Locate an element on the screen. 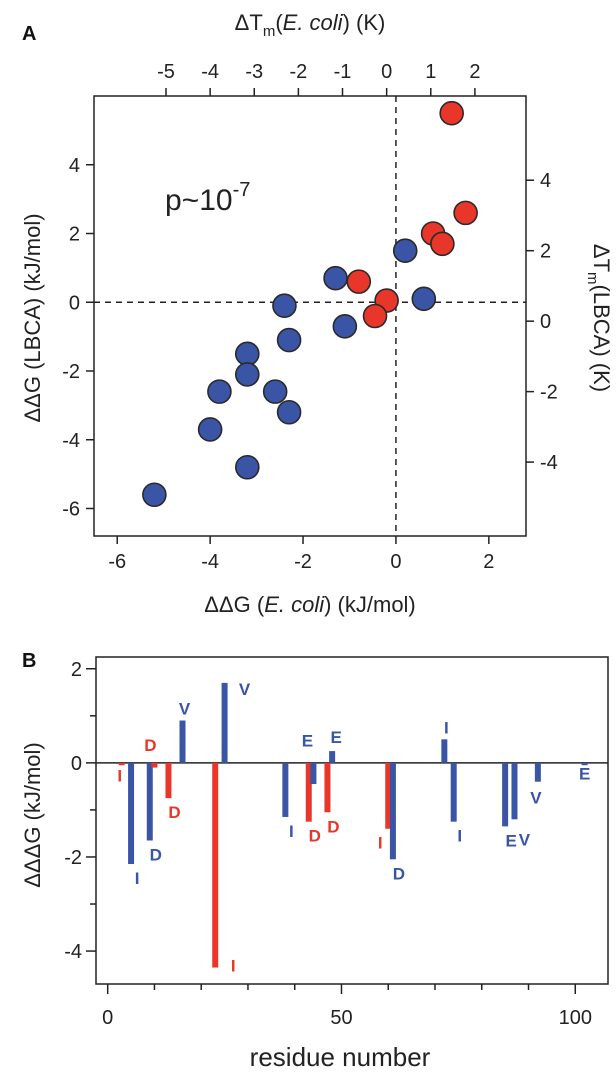 The height and width of the screenshot is (1073, 616). bottom-x-tick-label: -4 is located at coordinates (210, 562).